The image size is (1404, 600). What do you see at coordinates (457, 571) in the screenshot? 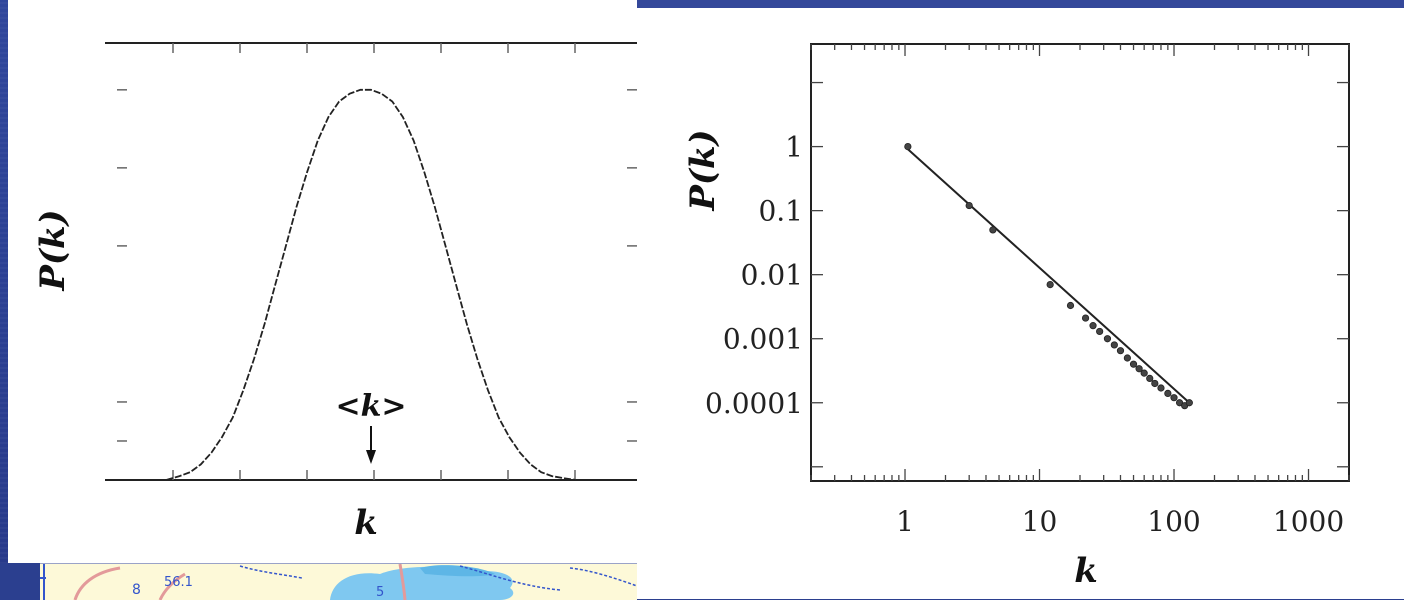
I see `map-lake-shape` at bounding box center [457, 571].